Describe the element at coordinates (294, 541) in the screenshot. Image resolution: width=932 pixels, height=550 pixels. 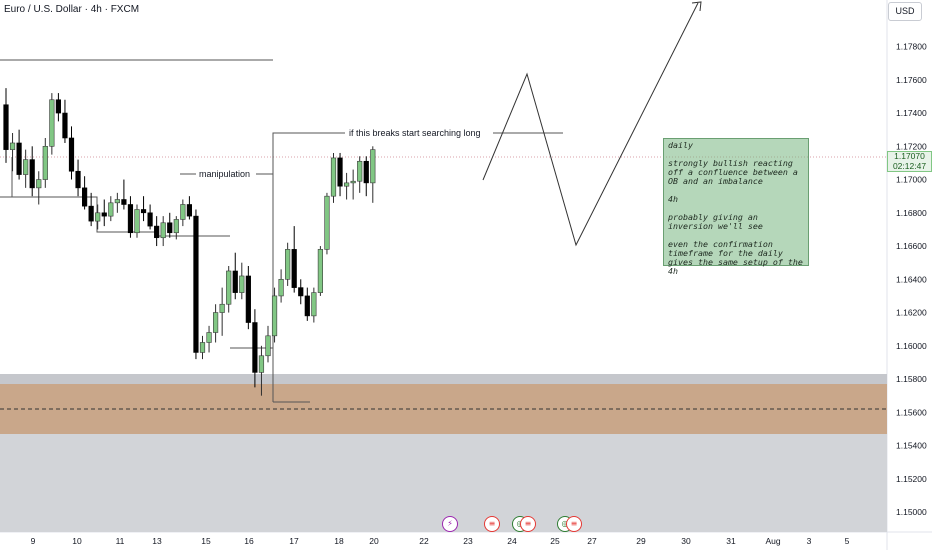
I see `time-tick-label: 17` at that location.